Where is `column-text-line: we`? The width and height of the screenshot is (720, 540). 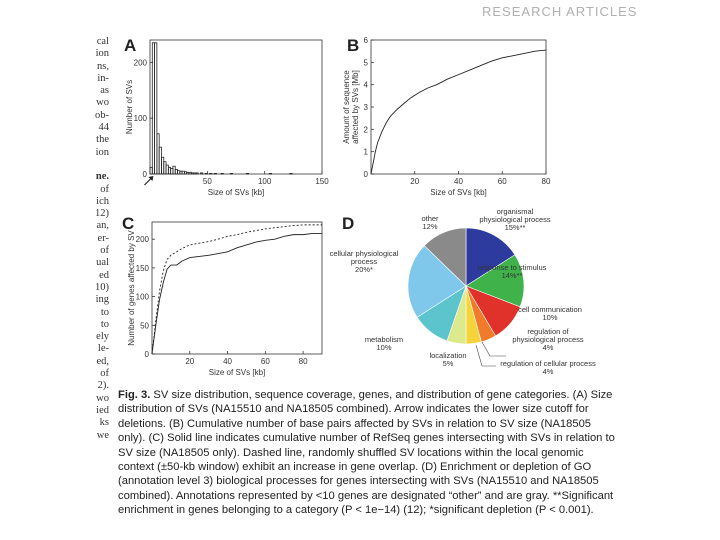
column-text-line: we is located at coordinates (102, 435).